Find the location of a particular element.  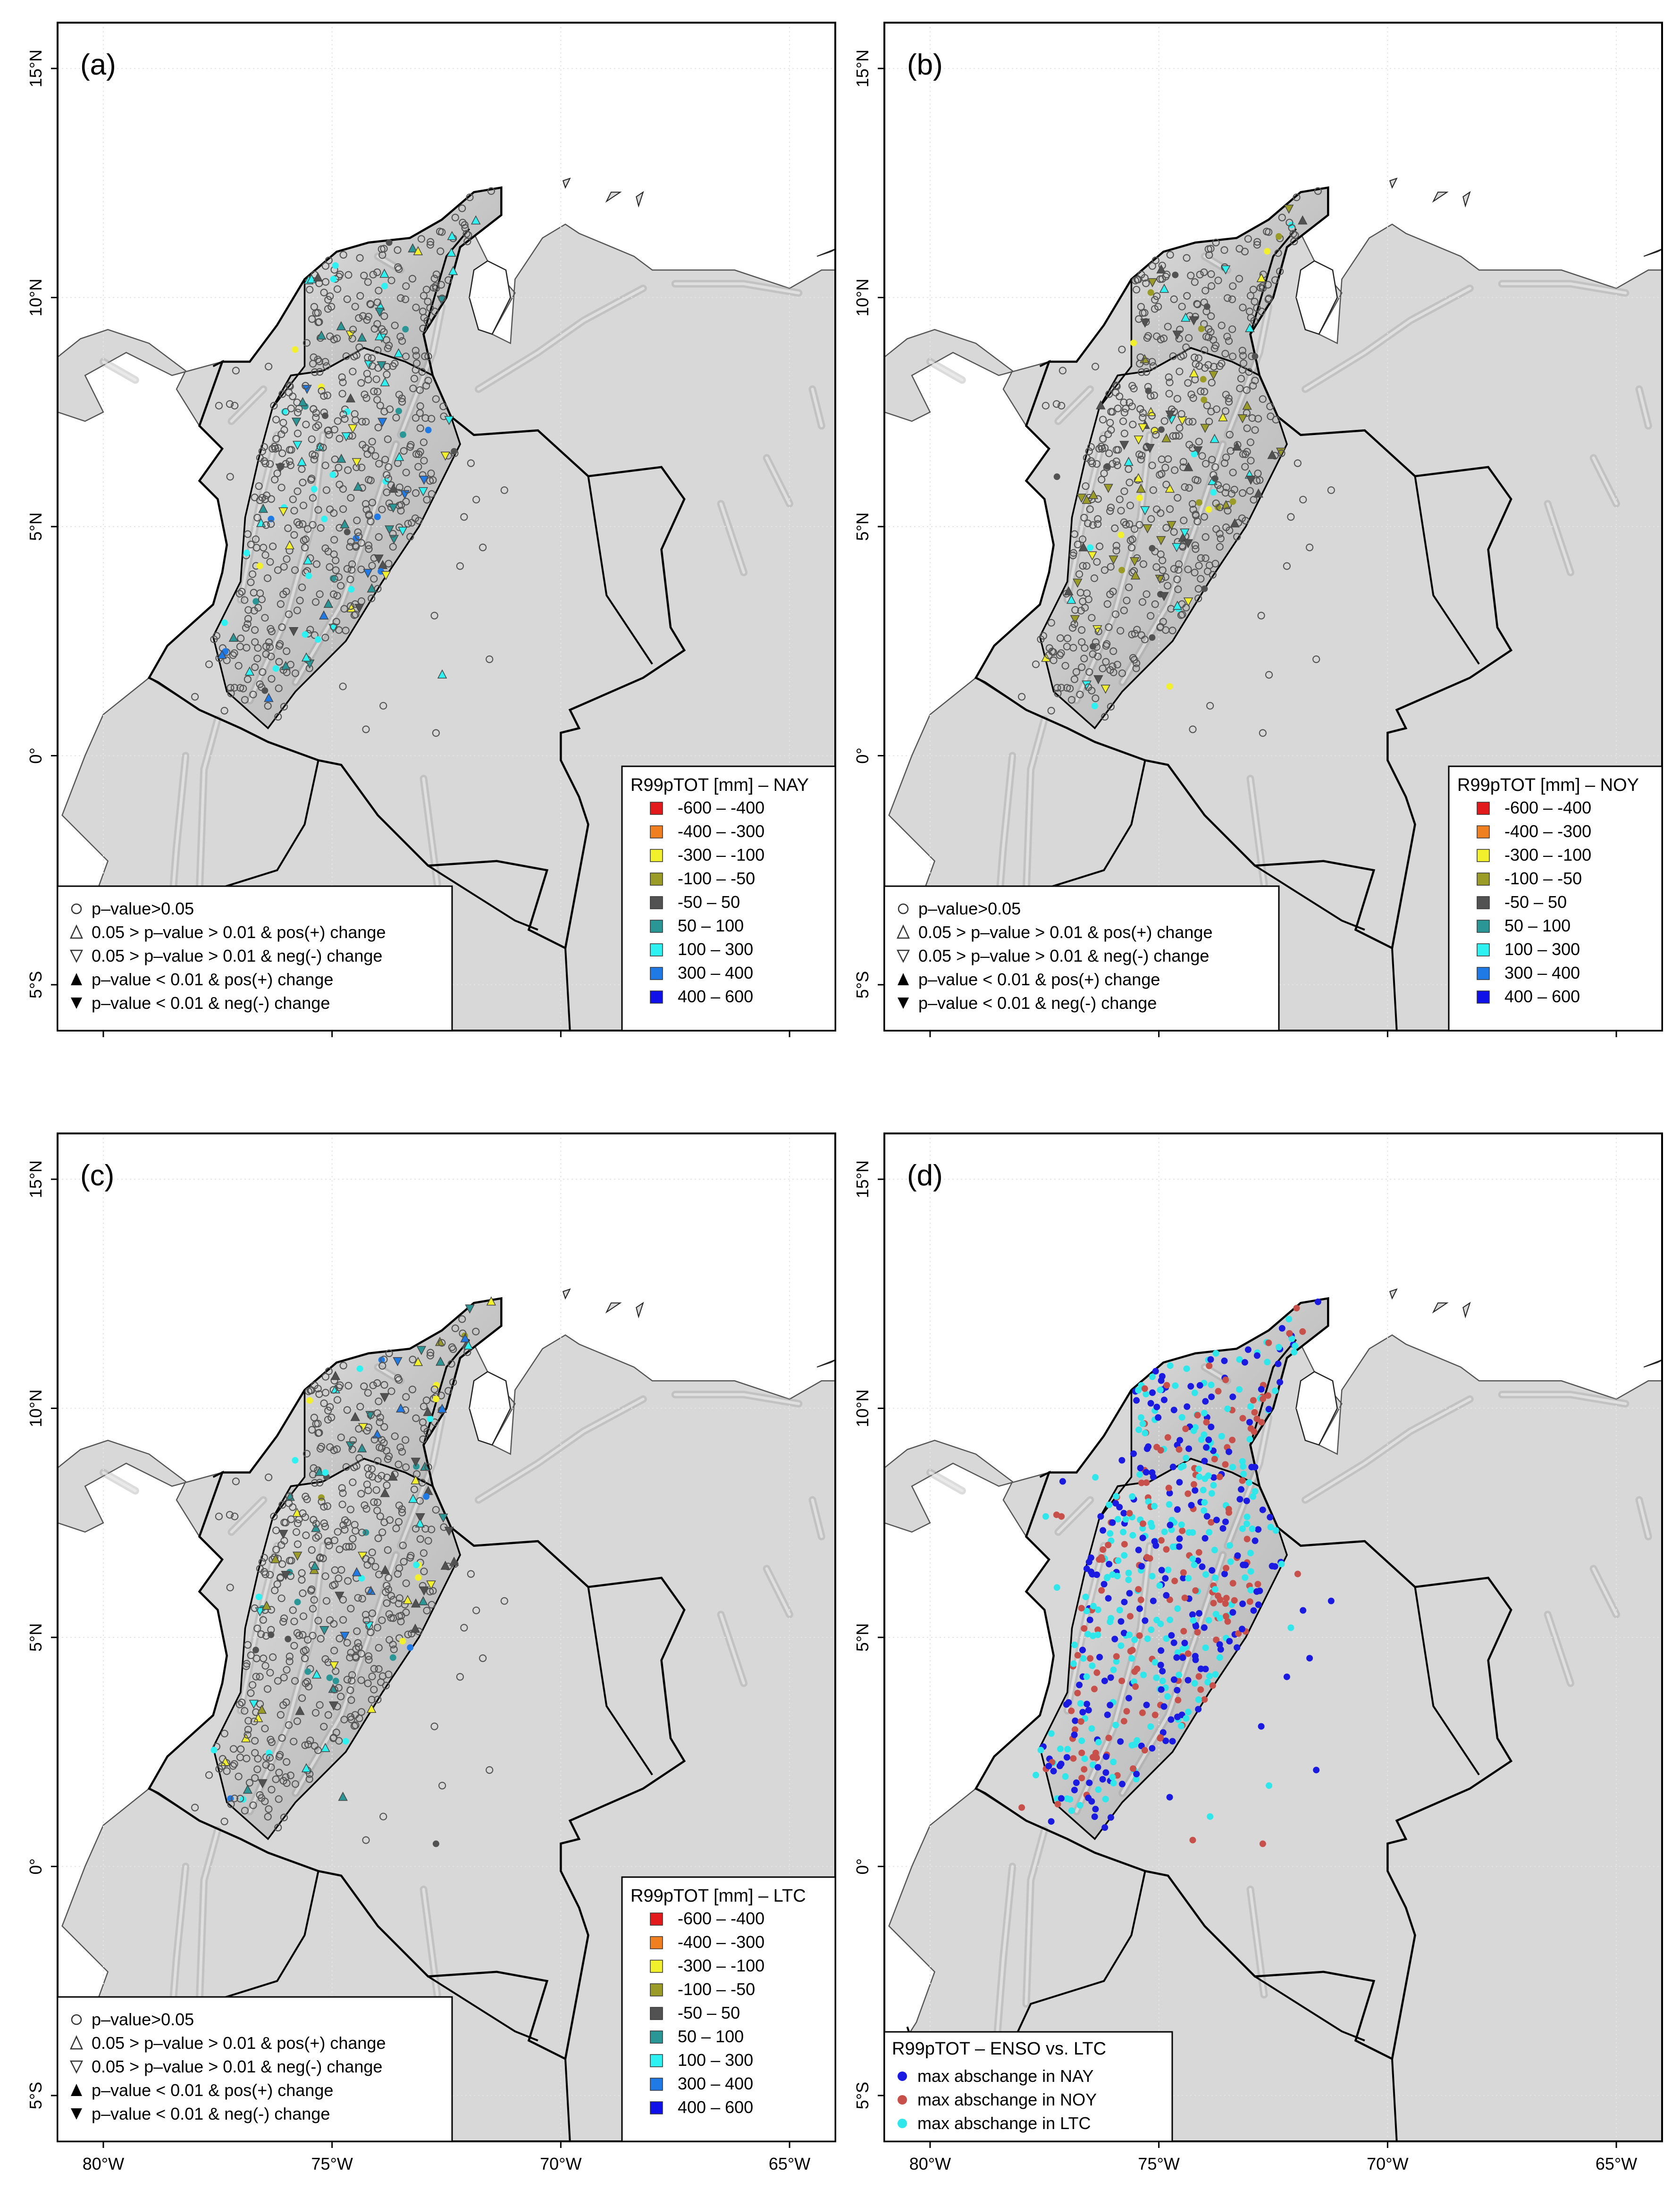

island is located at coordinates (613, 197).